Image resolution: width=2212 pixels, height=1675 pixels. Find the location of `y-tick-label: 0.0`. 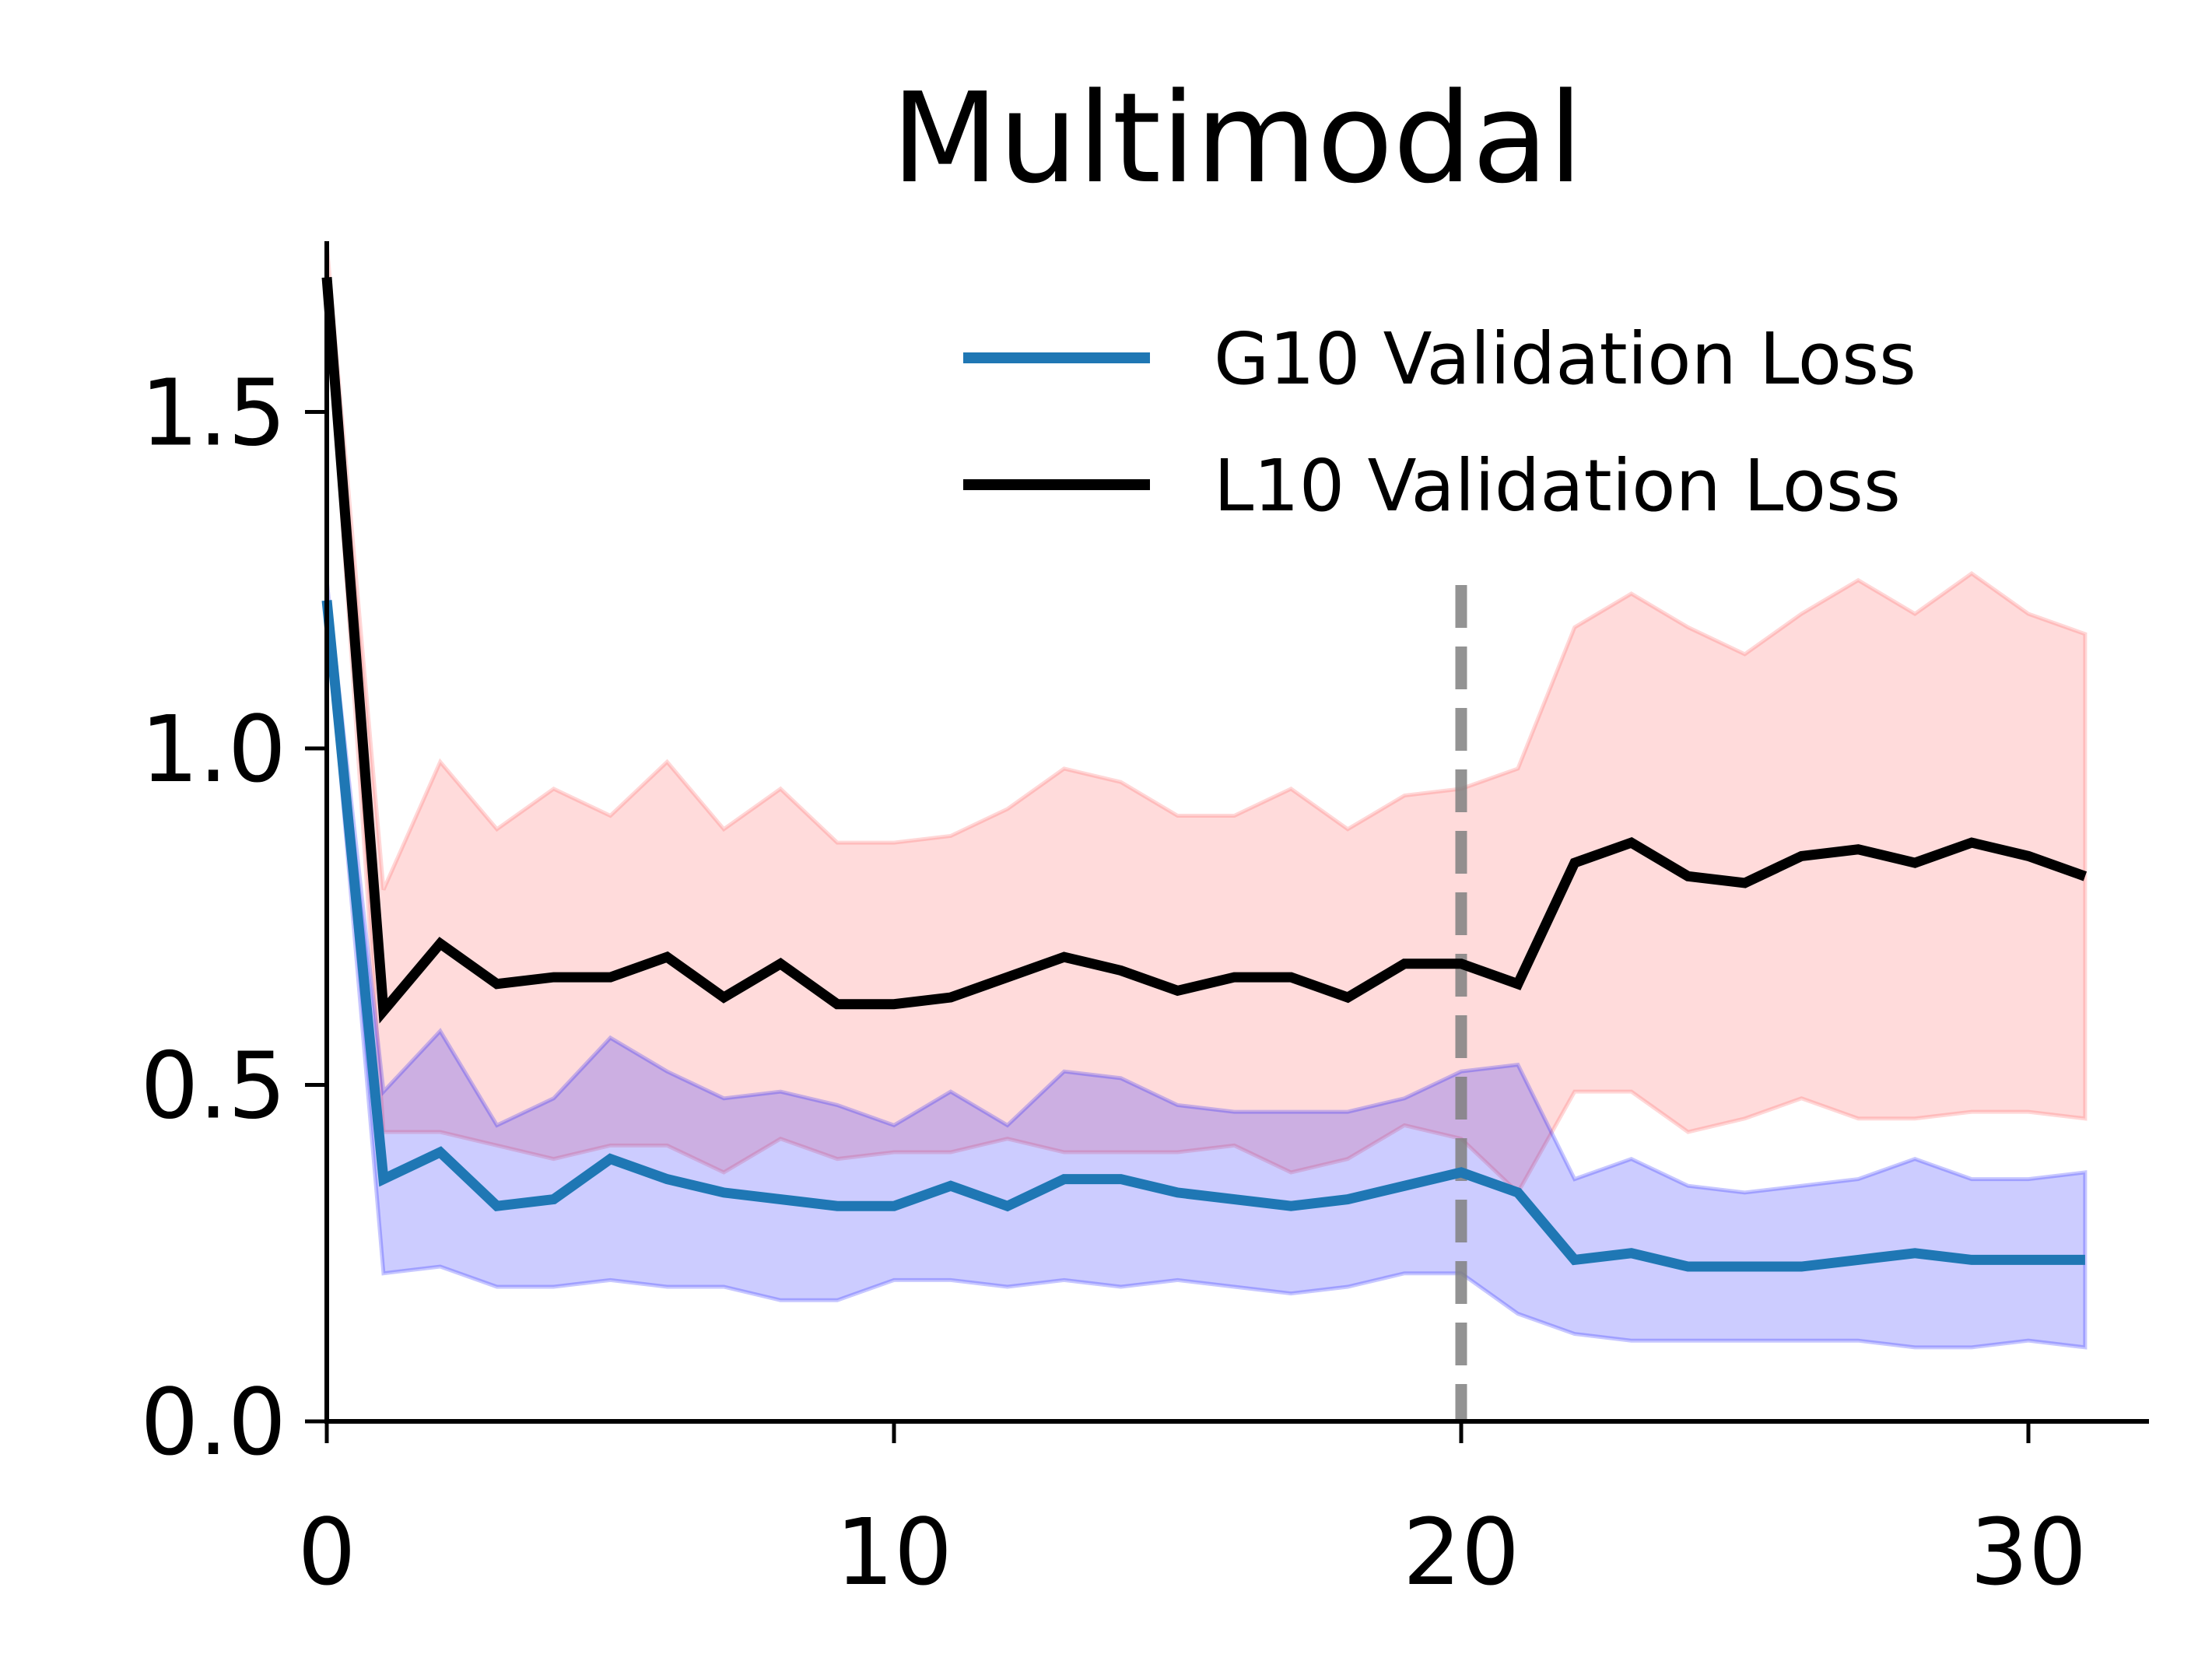

y-tick-label: 0.0 is located at coordinates (213, 1422).